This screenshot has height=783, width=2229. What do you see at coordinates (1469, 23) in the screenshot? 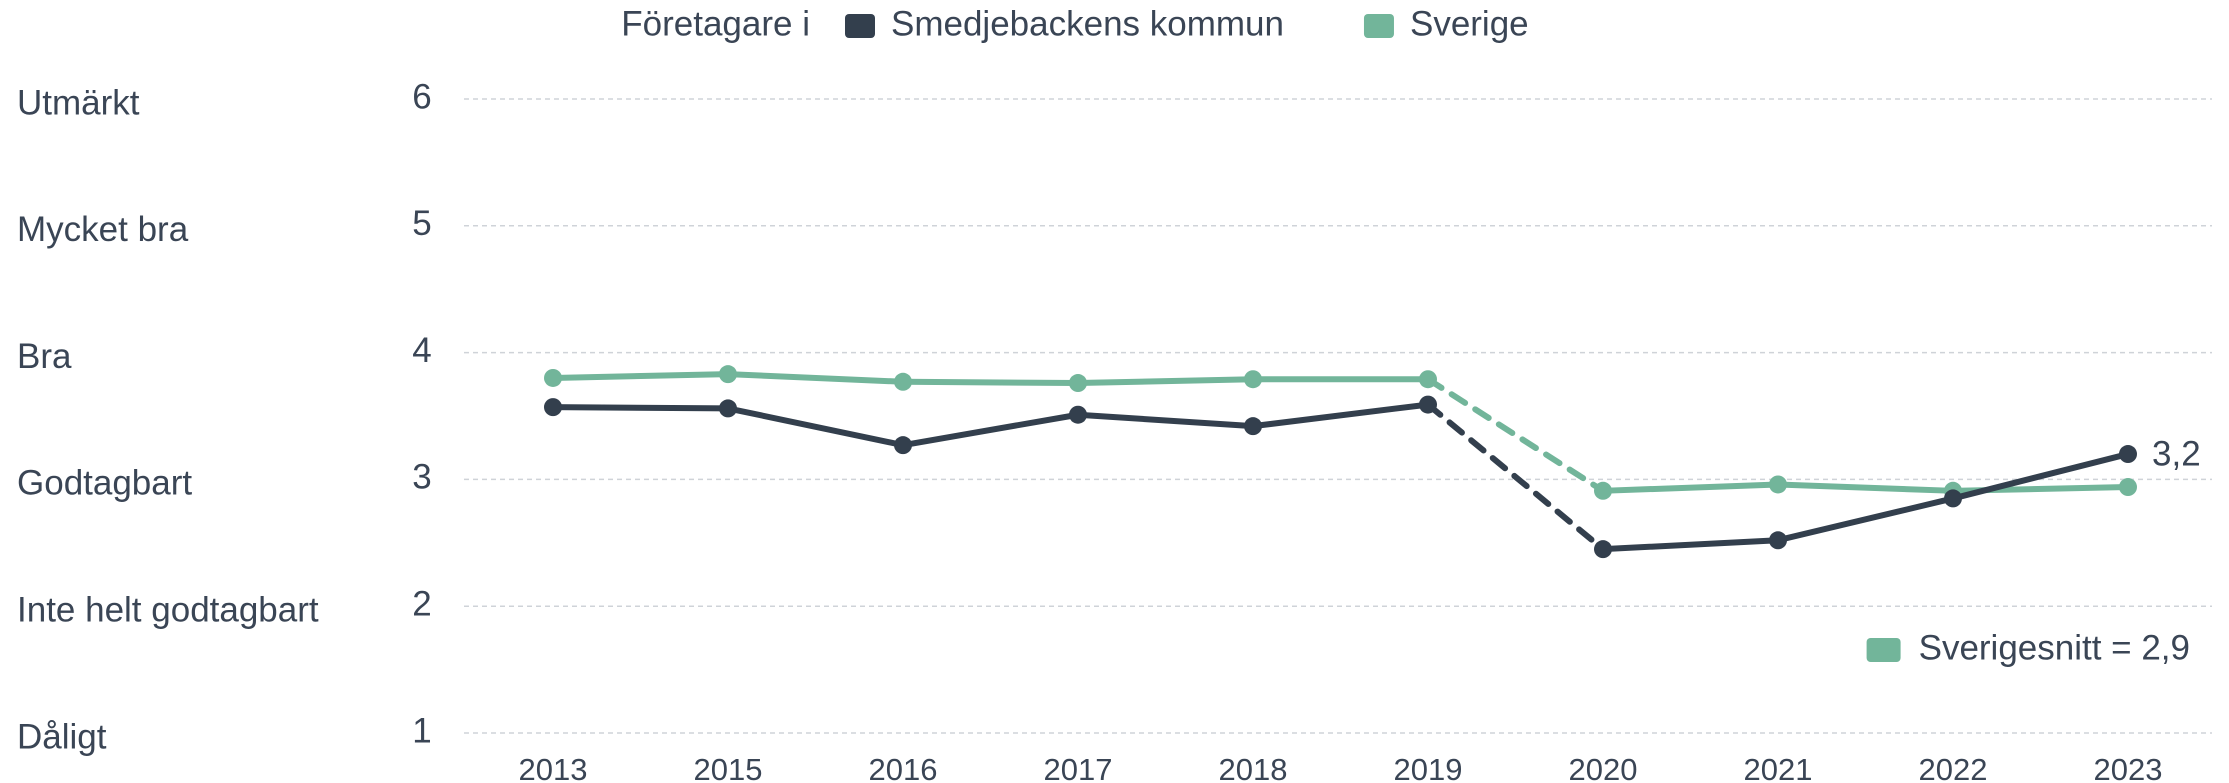
I see `legend-label: Sverige` at bounding box center [1469, 23].